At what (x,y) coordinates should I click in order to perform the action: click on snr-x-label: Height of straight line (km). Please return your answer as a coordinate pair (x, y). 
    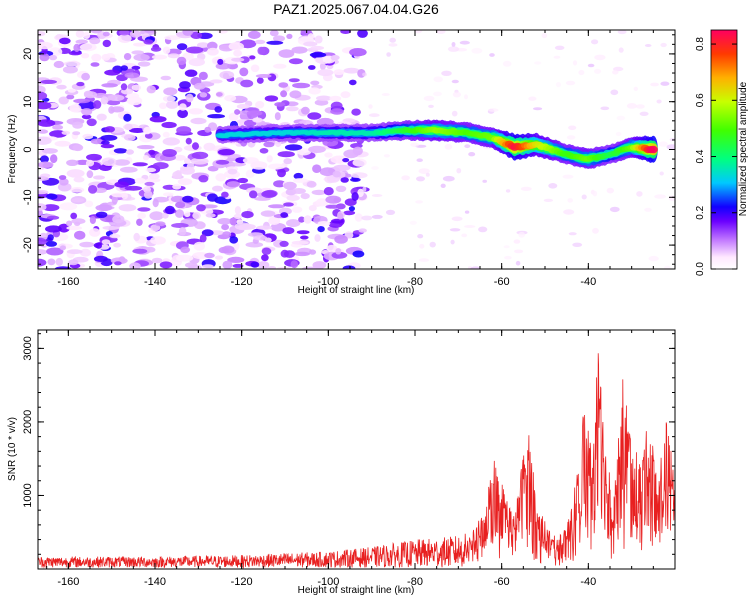
    Looking at the image, I should click on (356, 590).